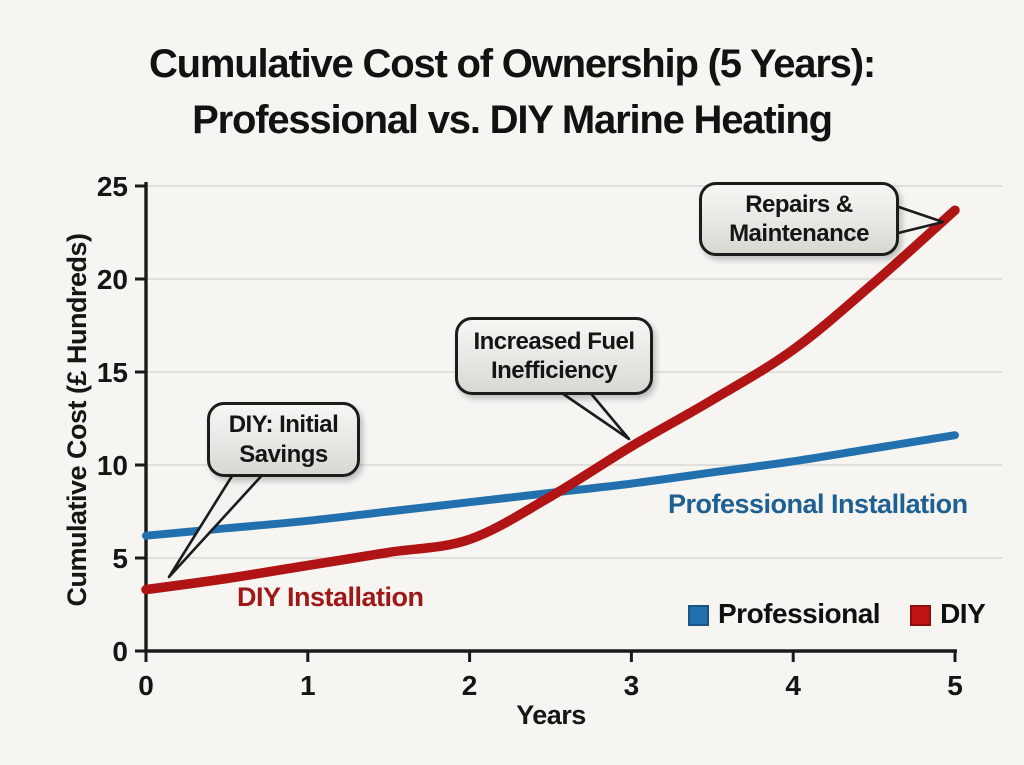 The image size is (1024, 765). What do you see at coordinates (512, 64) in the screenshot?
I see `page-title-line1: Cumulative Cost of Ownership (5 Years):` at bounding box center [512, 64].